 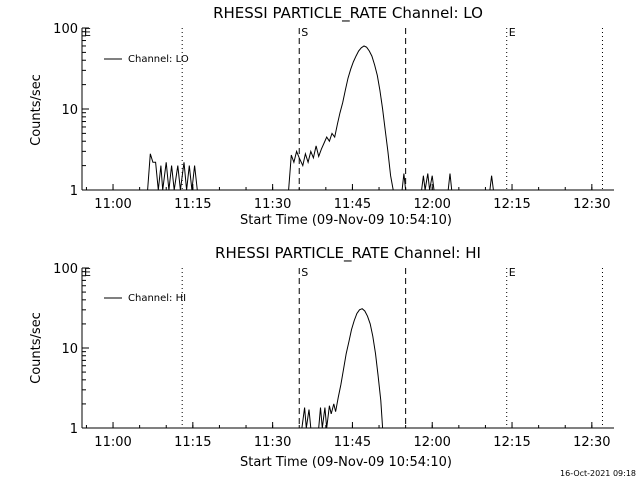 I want to click on series-line, so click(x=342, y=368).